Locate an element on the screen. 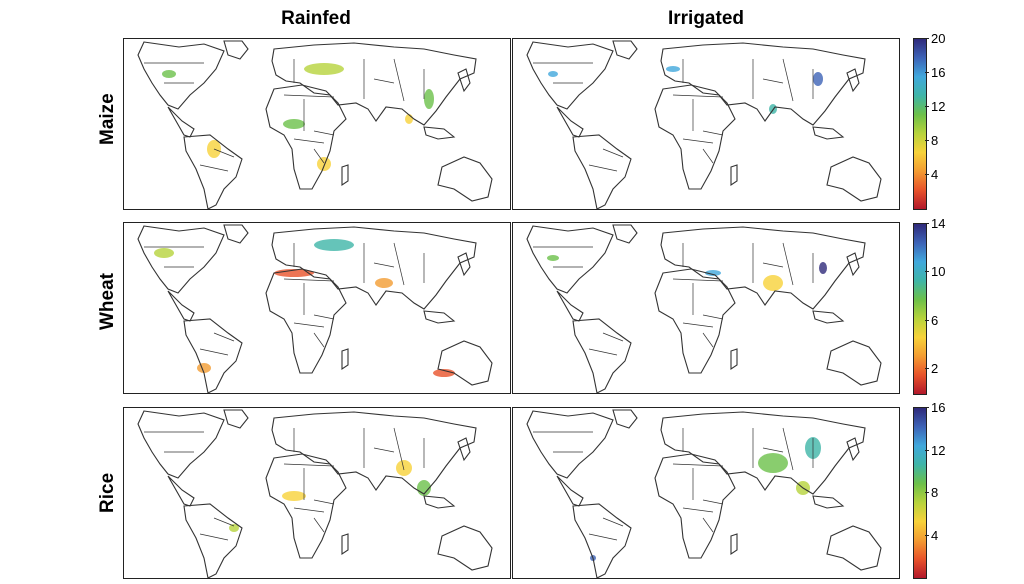 The image size is (1024, 584). colorbar-tick: 2 is located at coordinates (931, 368).